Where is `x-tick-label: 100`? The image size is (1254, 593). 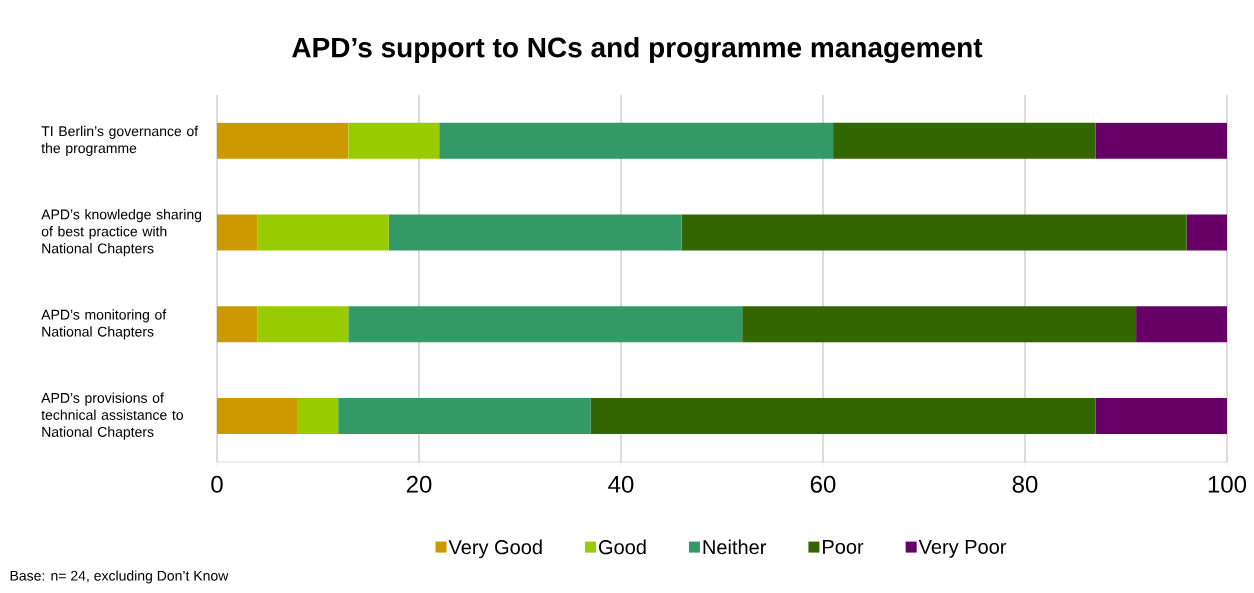
x-tick-label: 100 is located at coordinates (1227, 484).